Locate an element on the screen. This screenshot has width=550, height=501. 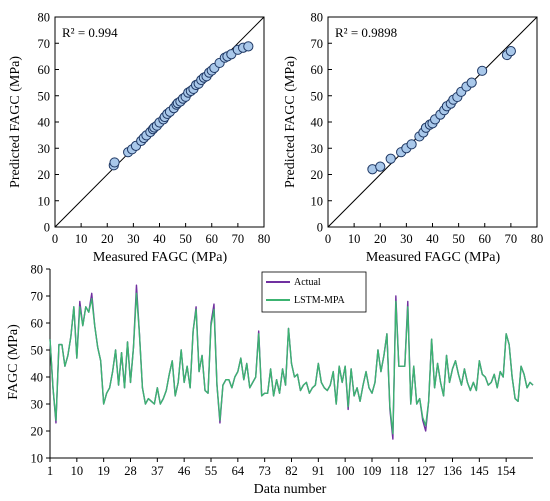
y-axis-label-bottom: FAGC (MPa) is located at coordinates (13, 362).